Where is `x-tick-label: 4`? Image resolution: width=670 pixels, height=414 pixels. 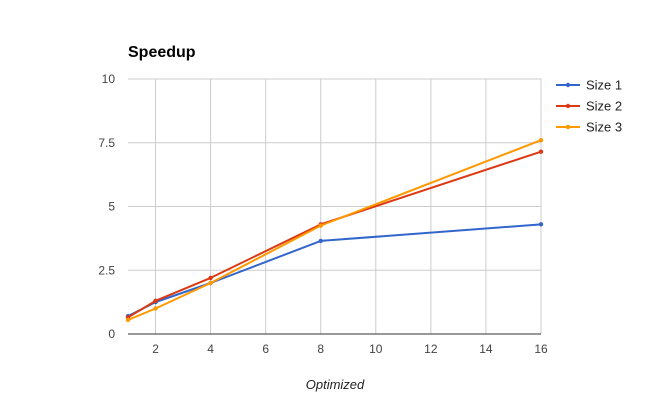
x-tick-label: 4 is located at coordinates (210, 349).